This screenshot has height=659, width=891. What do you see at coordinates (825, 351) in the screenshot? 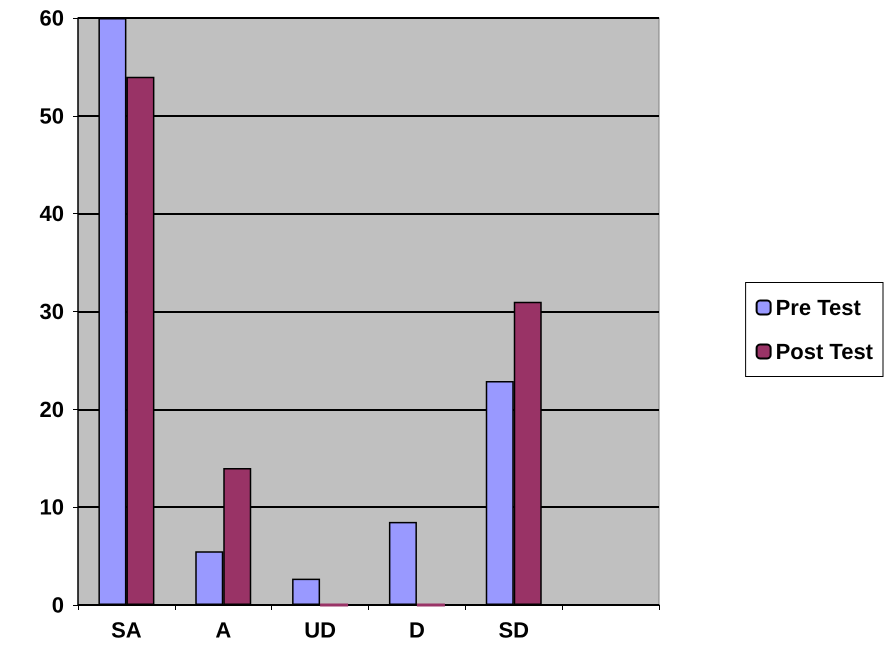
I see `legend-label: Post Test` at bounding box center [825, 351].